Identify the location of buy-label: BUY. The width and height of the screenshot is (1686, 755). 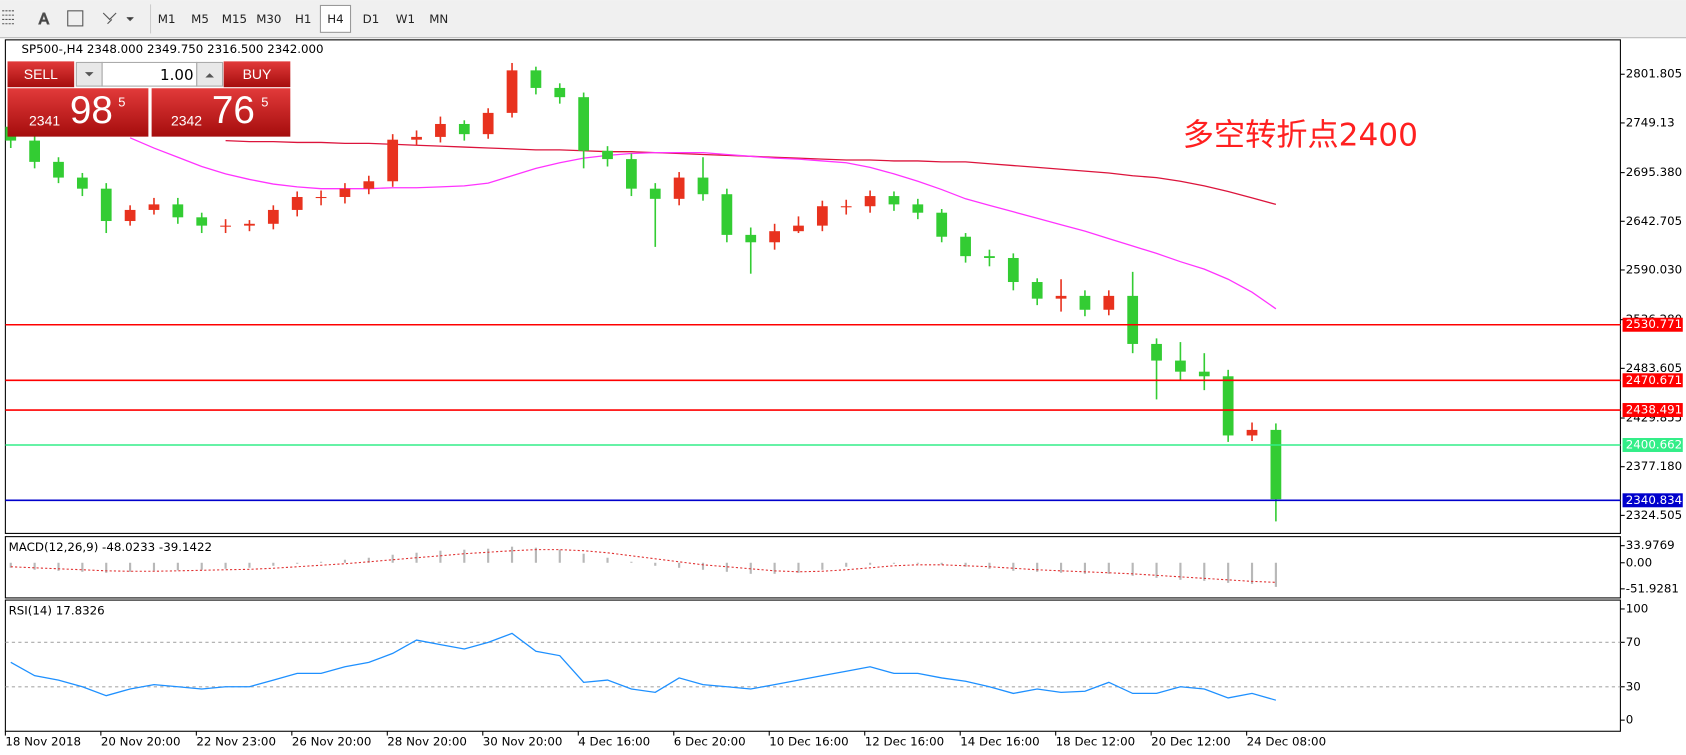
(257, 74).